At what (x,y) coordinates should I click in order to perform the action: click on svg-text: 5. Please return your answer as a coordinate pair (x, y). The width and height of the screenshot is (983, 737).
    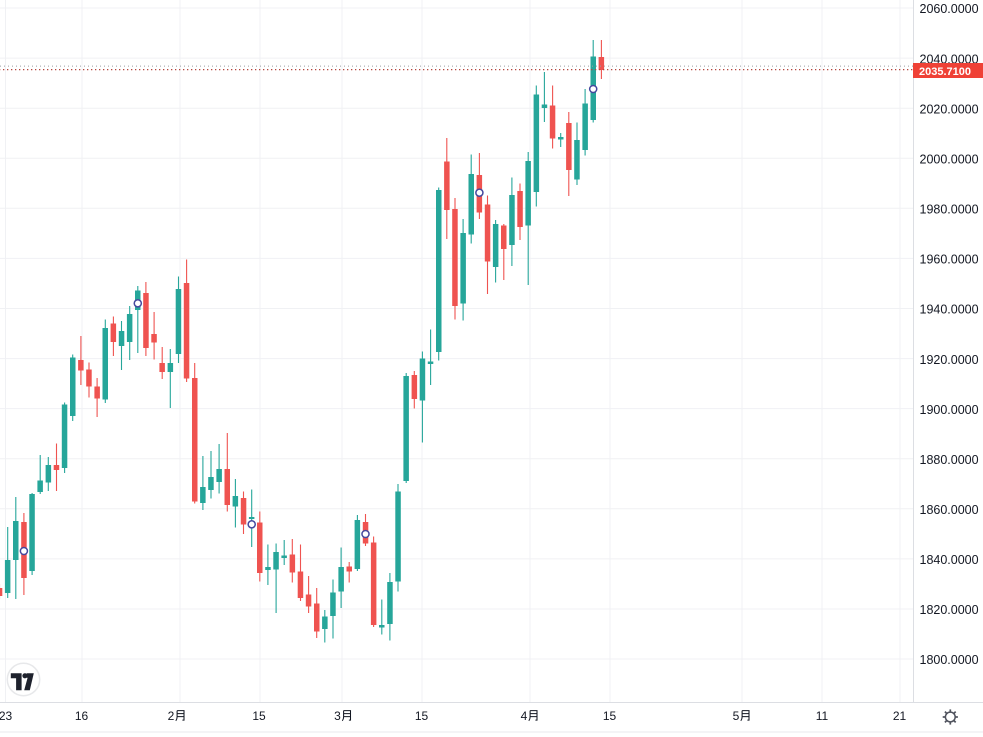
    Looking at the image, I should click on (736, 716).